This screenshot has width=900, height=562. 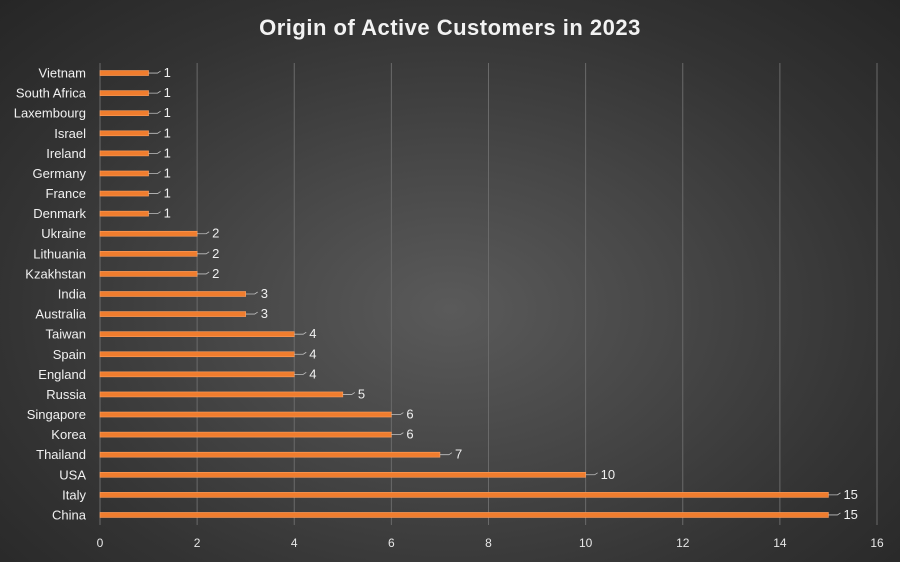 I want to click on x-tick-label: 4, so click(x=294, y=543).